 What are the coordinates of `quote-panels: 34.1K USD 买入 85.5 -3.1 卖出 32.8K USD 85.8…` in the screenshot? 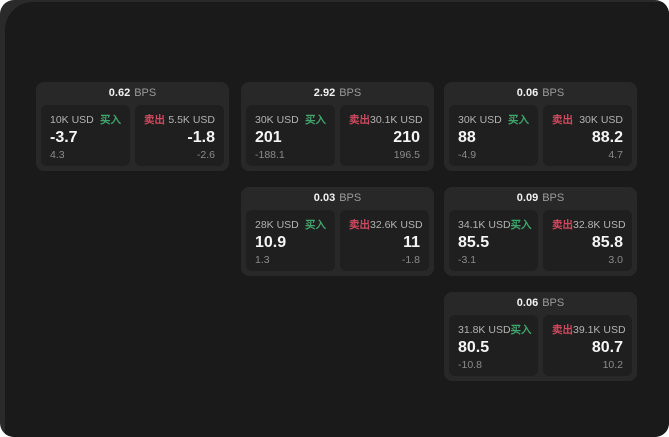 It's located at (540, 243).